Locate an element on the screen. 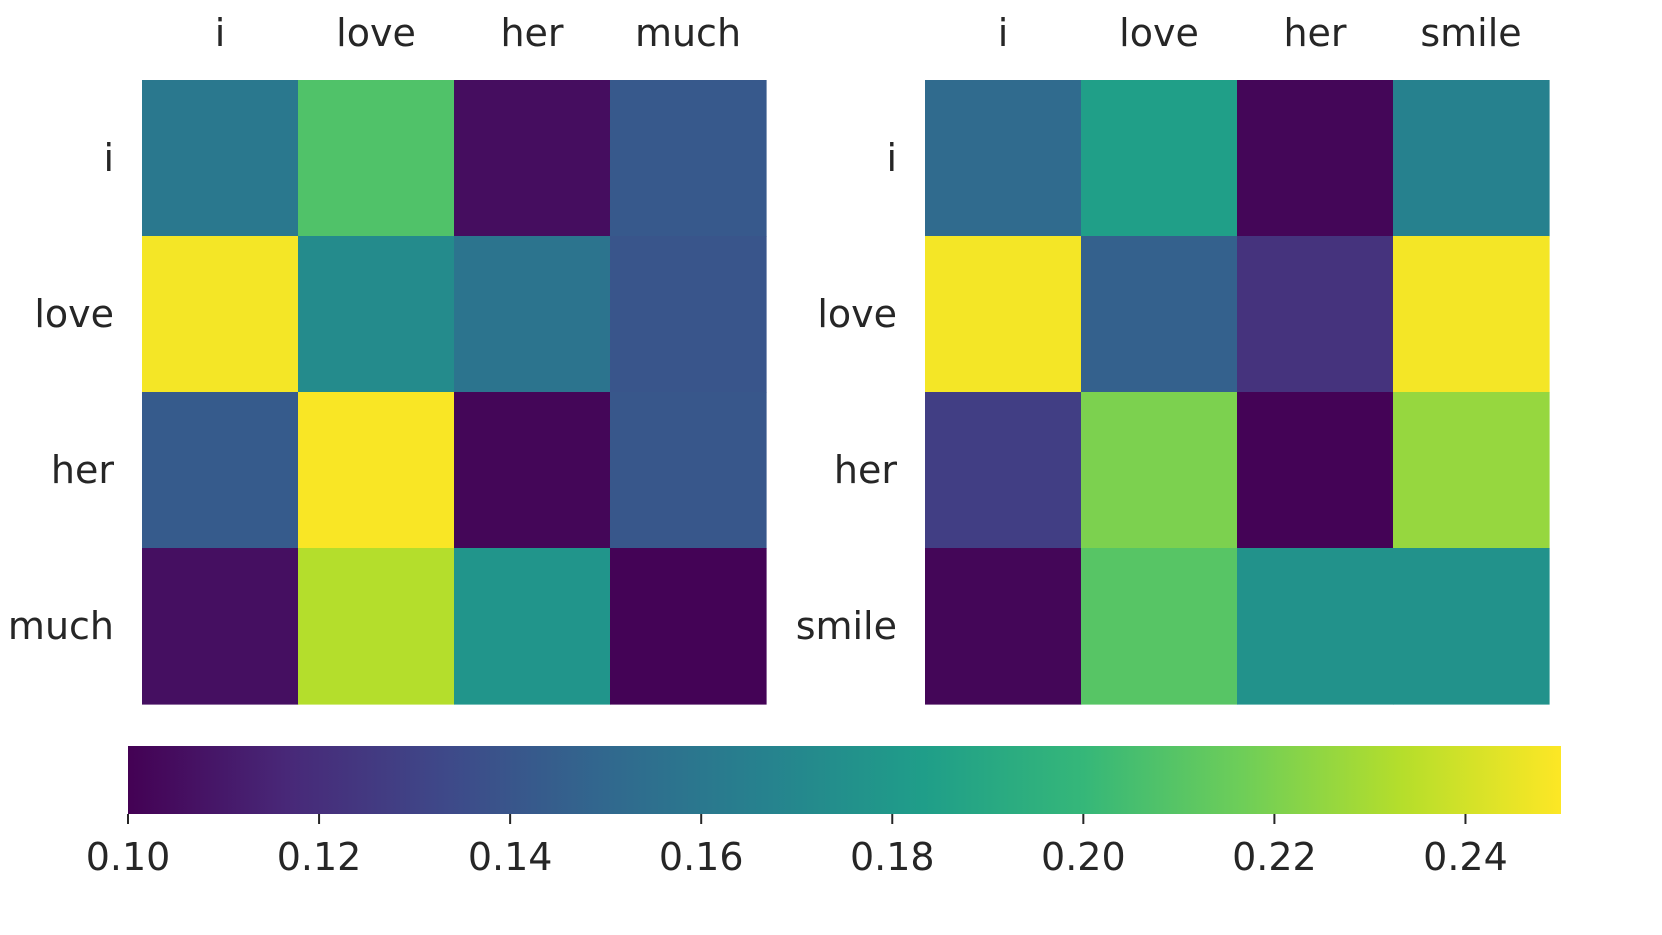 The image size is (1662, 935). right-x-tick-label: love is located at coordinates (1159, 33).